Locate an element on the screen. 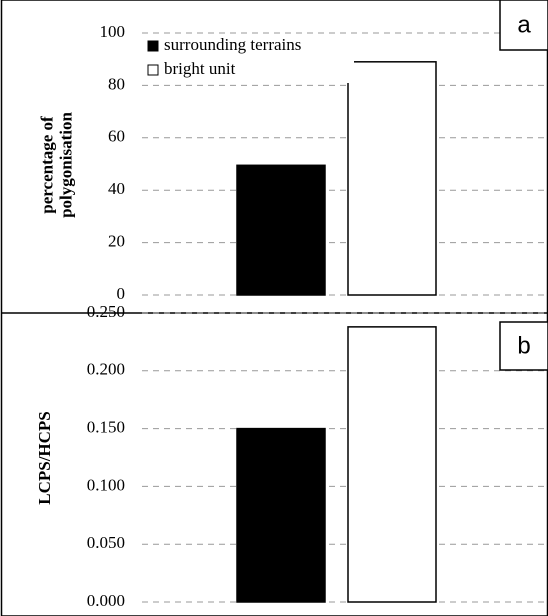 This screenshot has width=548, height=616. y-tick-label: 0.050 is located at coordinates (106, 542).